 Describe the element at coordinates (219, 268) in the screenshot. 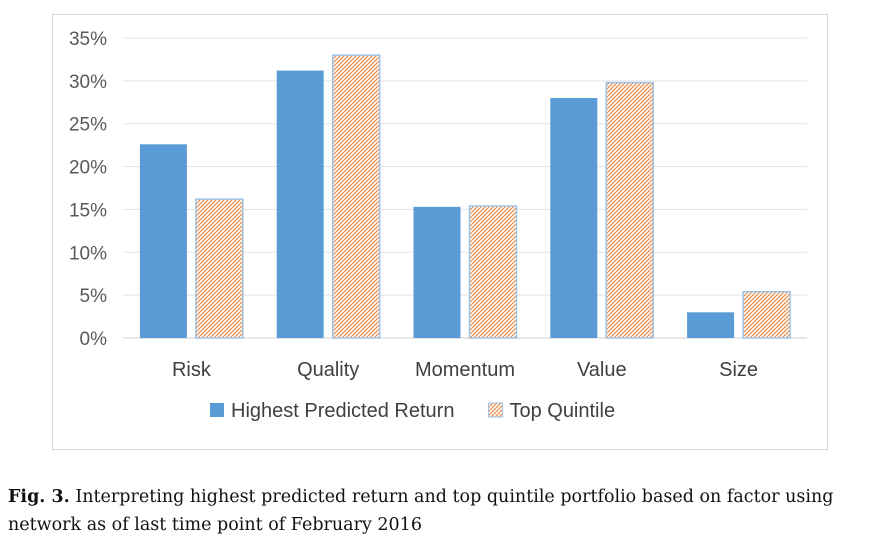

I see `bar-top-quintile-risk` at that location.